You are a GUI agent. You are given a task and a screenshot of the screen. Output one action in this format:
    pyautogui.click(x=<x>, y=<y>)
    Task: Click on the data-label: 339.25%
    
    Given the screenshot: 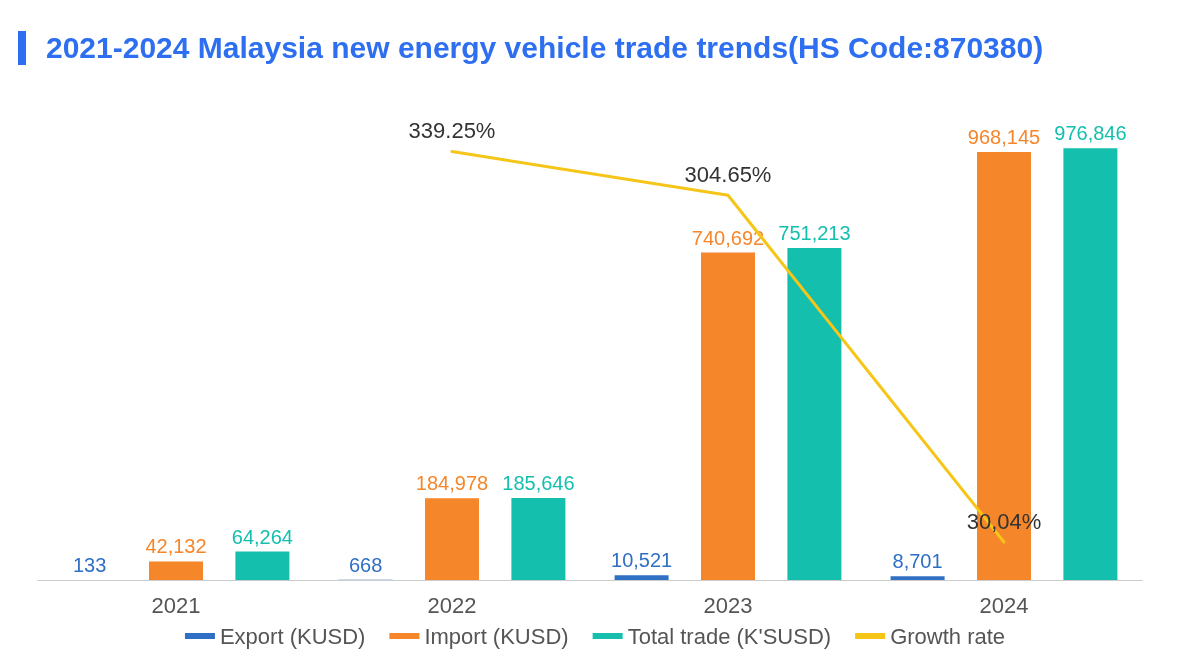 What is the action you would take?
    pyautogui.click(x=452, y=131)
    